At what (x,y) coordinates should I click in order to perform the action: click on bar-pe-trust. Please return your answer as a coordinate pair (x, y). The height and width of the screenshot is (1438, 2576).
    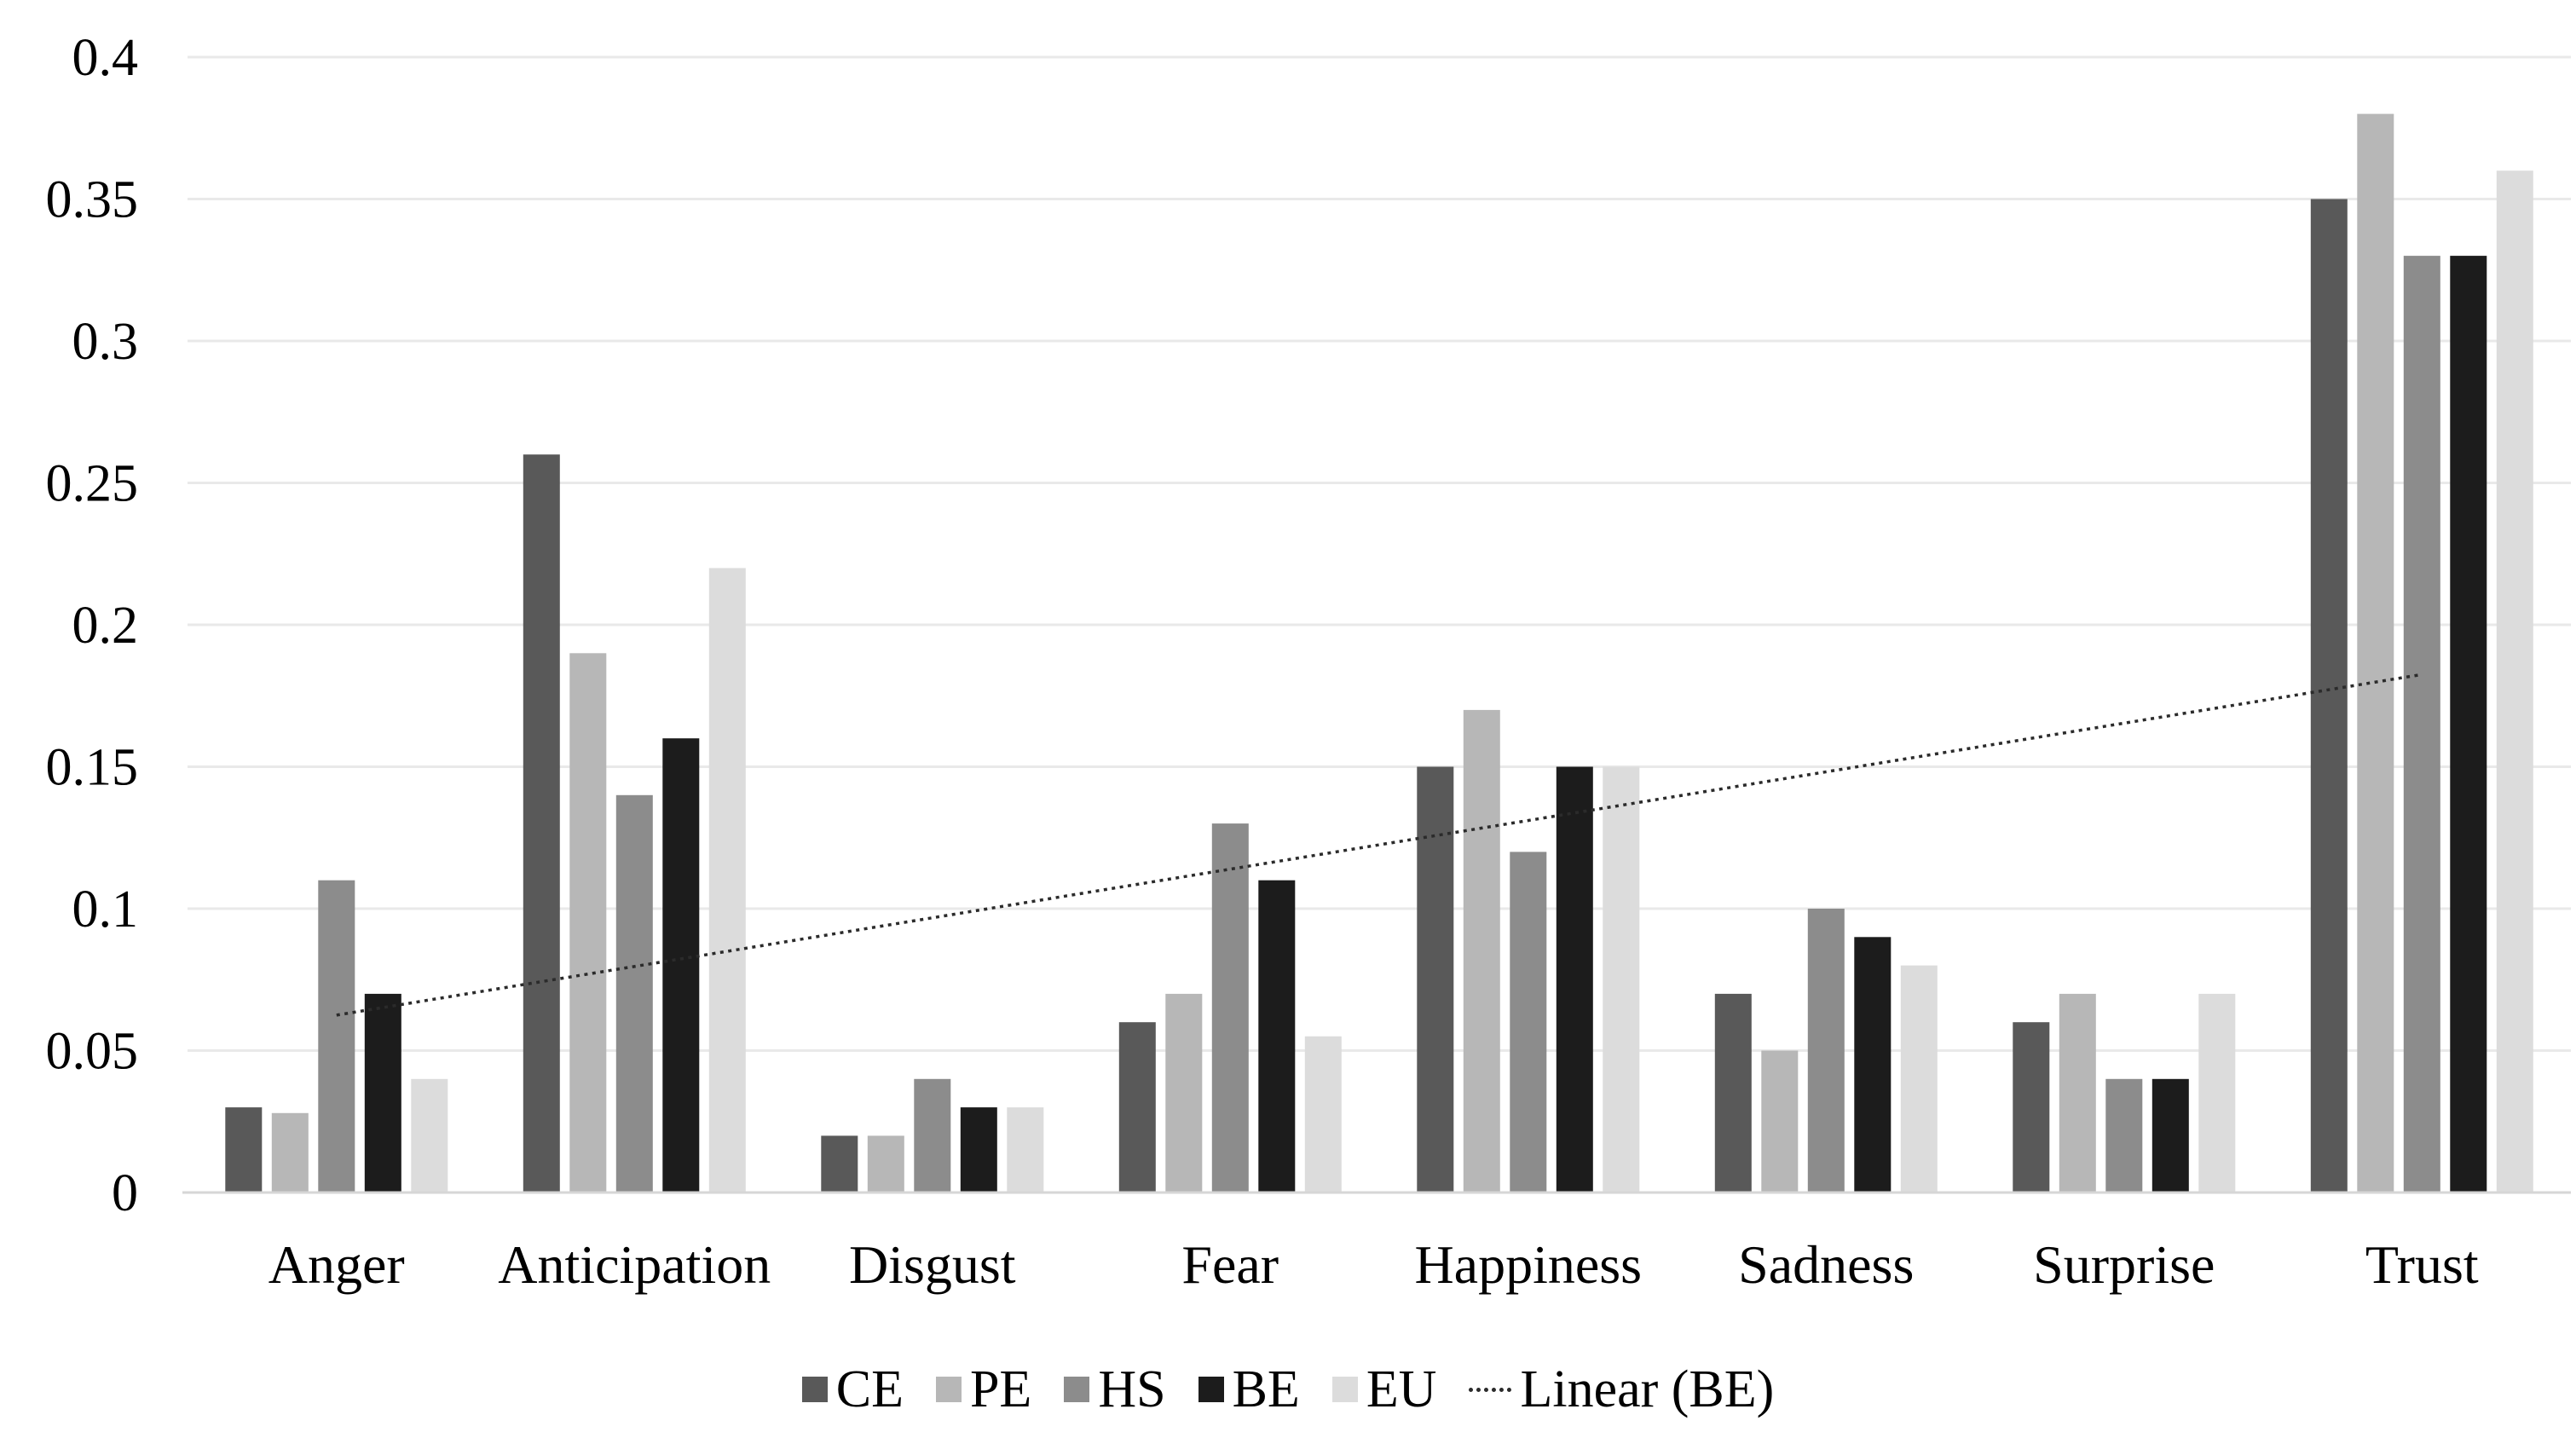
    Looking at the image, I should click on (2375, 653).